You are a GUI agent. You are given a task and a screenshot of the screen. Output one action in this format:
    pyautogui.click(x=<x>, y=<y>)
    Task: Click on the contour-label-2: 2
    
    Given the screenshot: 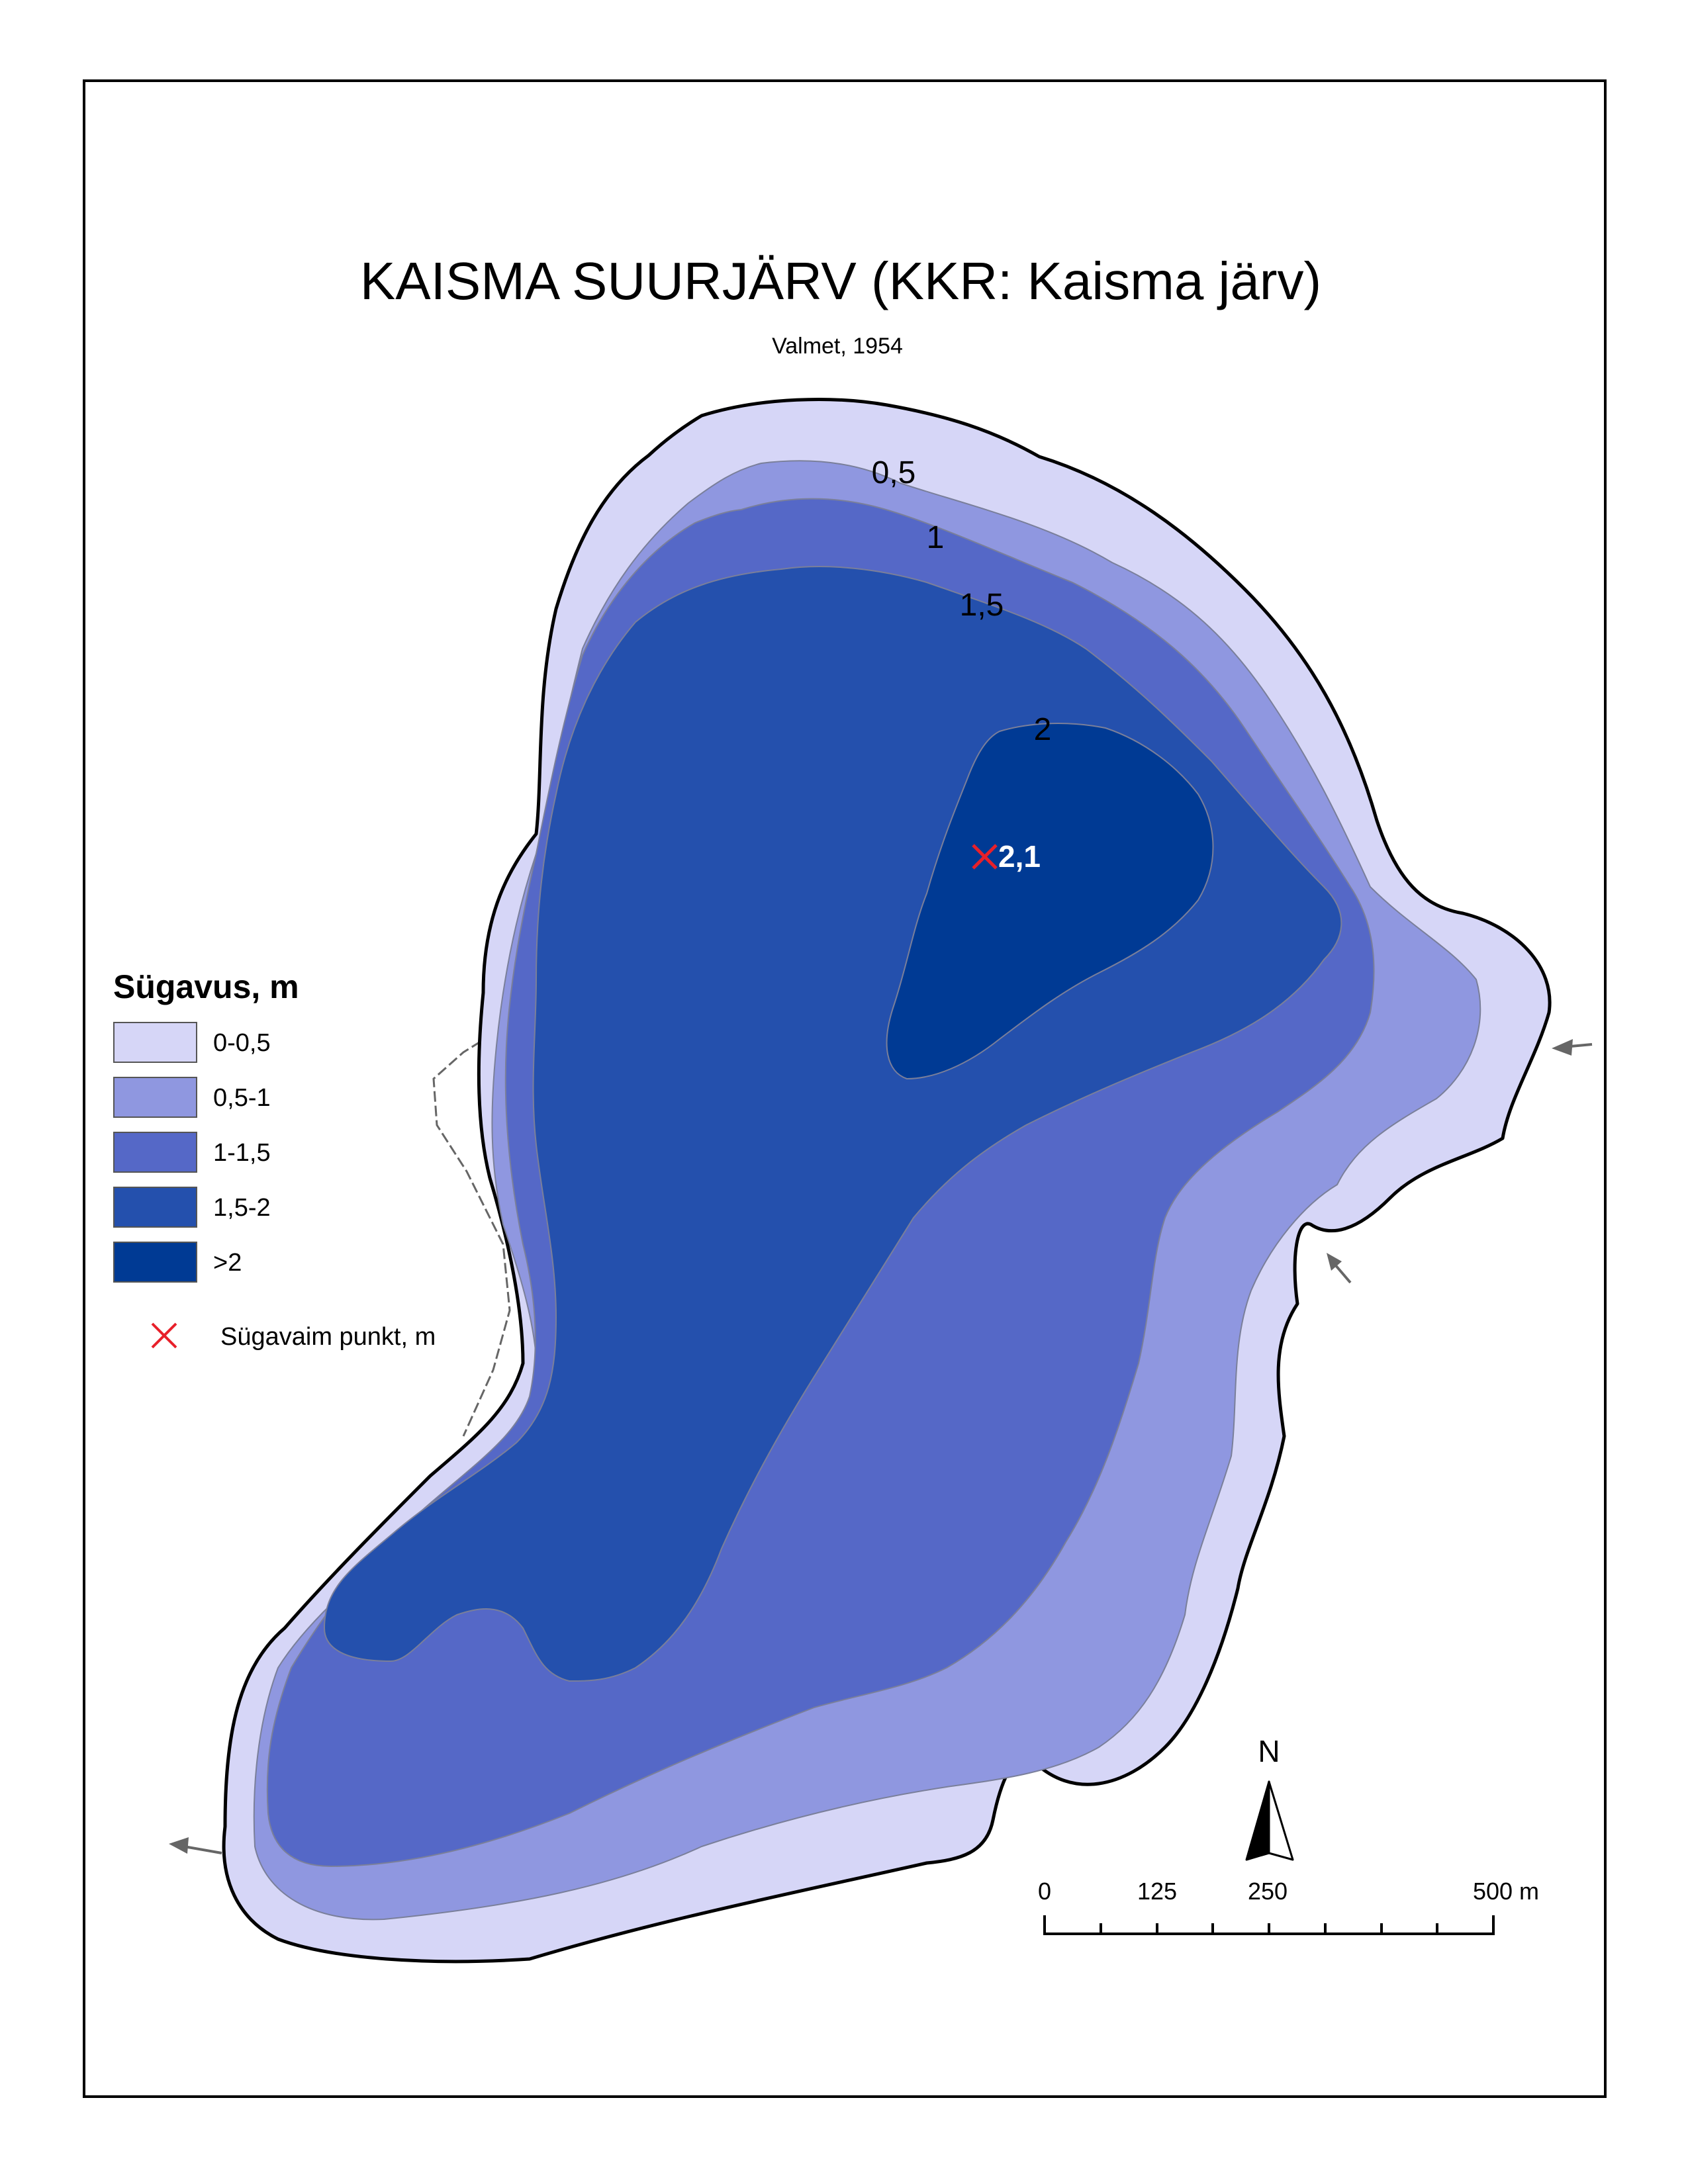 What is the action you would take?
    pyautogui.click(x=1043, y=729)
    